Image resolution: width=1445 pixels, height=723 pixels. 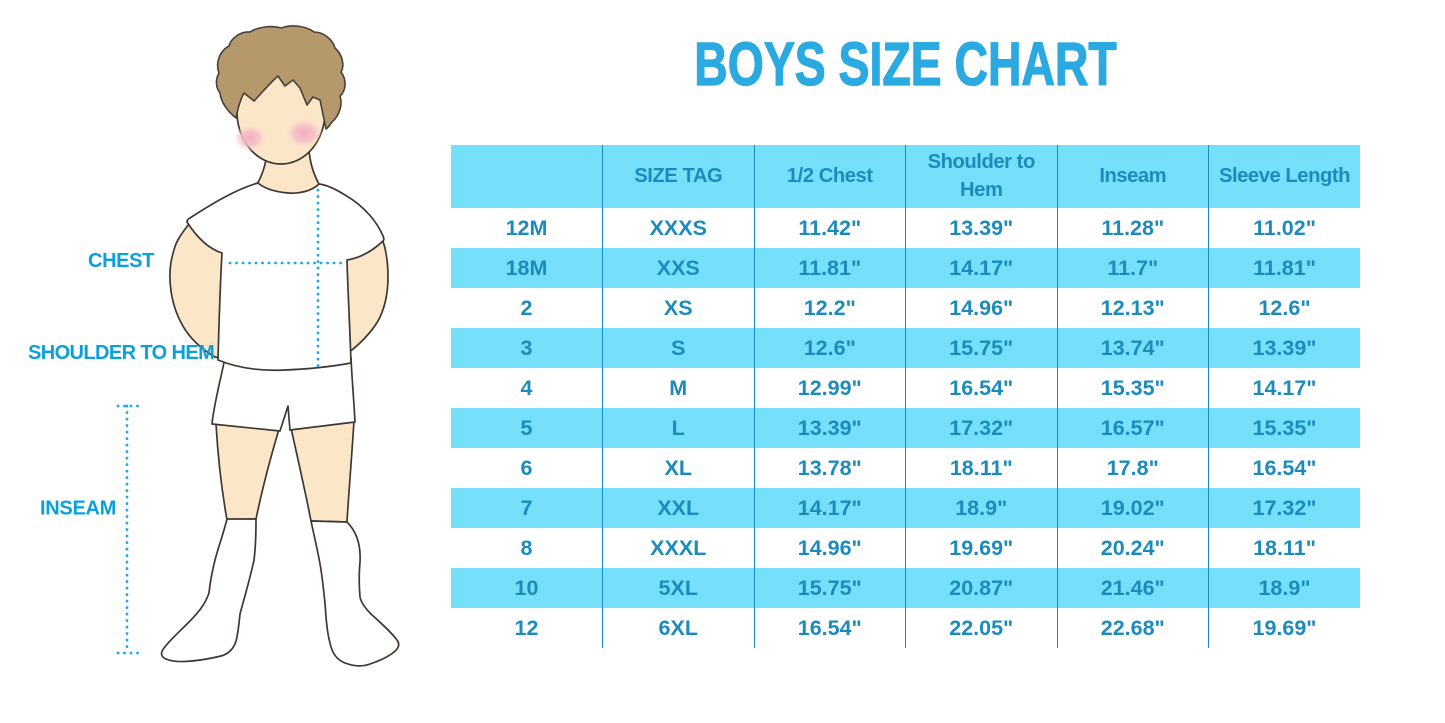 I want to click on svg-text: CHEST, so click(x=121, y=261).